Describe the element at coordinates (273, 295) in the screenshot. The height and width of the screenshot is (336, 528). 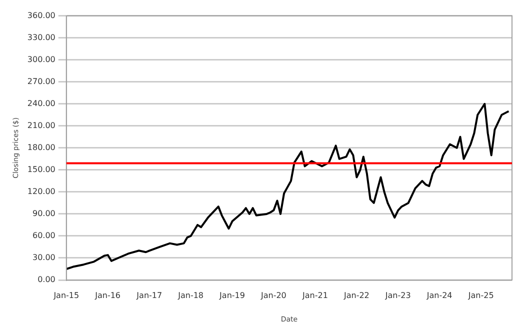
I see `x-tick-label: Jan-20` at that location.